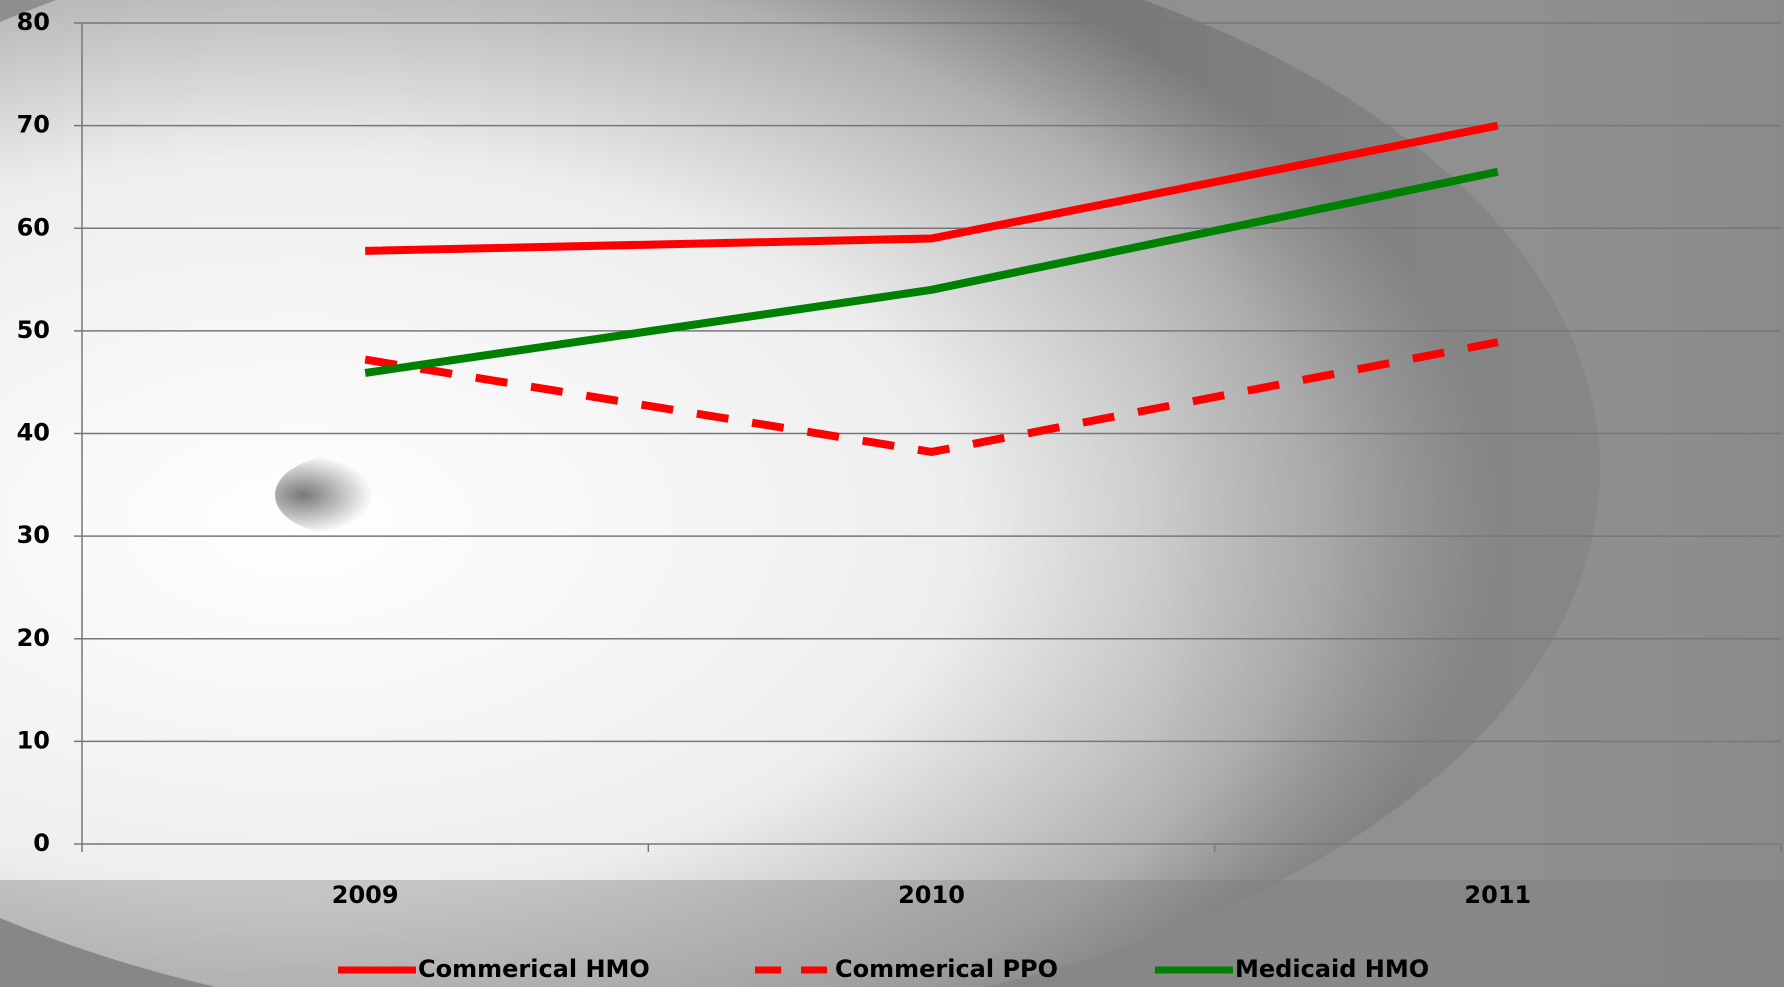 The width and height of the screenshot is (1784, 987). What do you see at coordinates (33, 330) in the screenshot?
I see `y-tick-label: 50` at bounding box center [33, 330].